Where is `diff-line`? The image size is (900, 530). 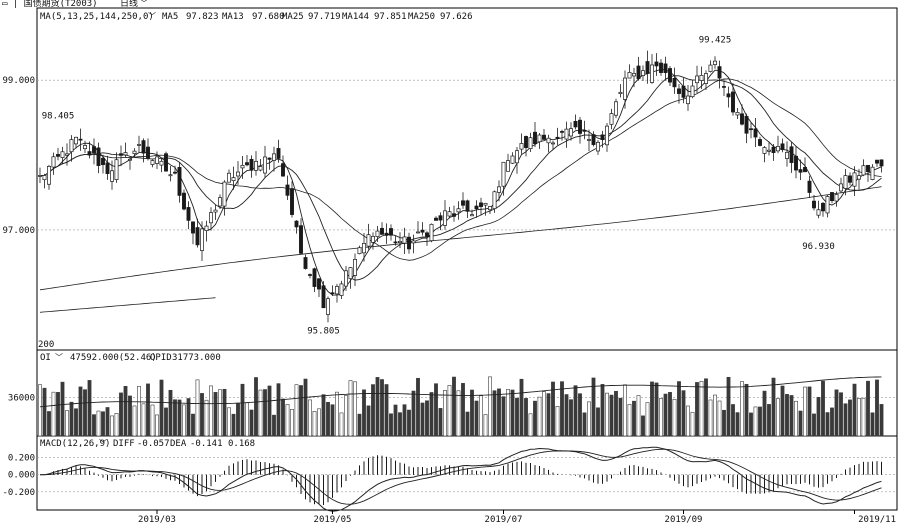 diff-line is located at coordinates (461, 479).